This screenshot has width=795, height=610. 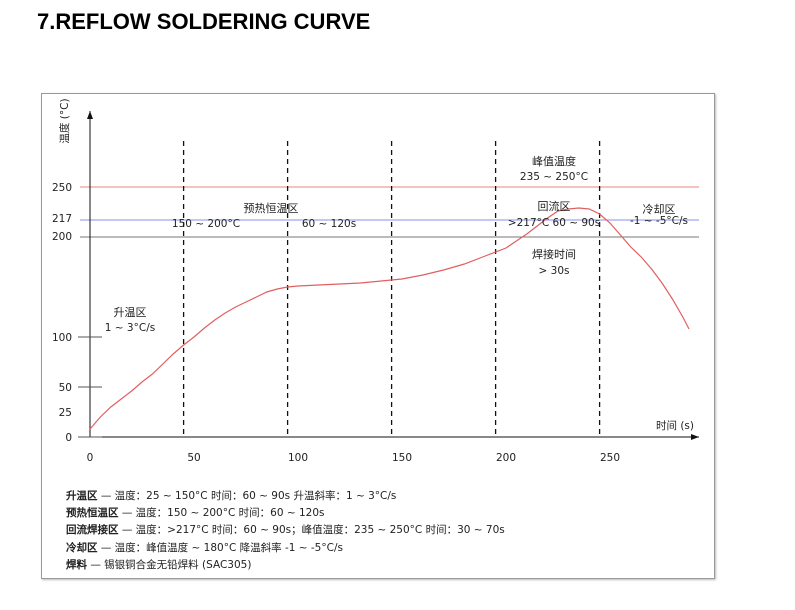 I want to click on y-tick-label: 250, so click(x=62, y=188).